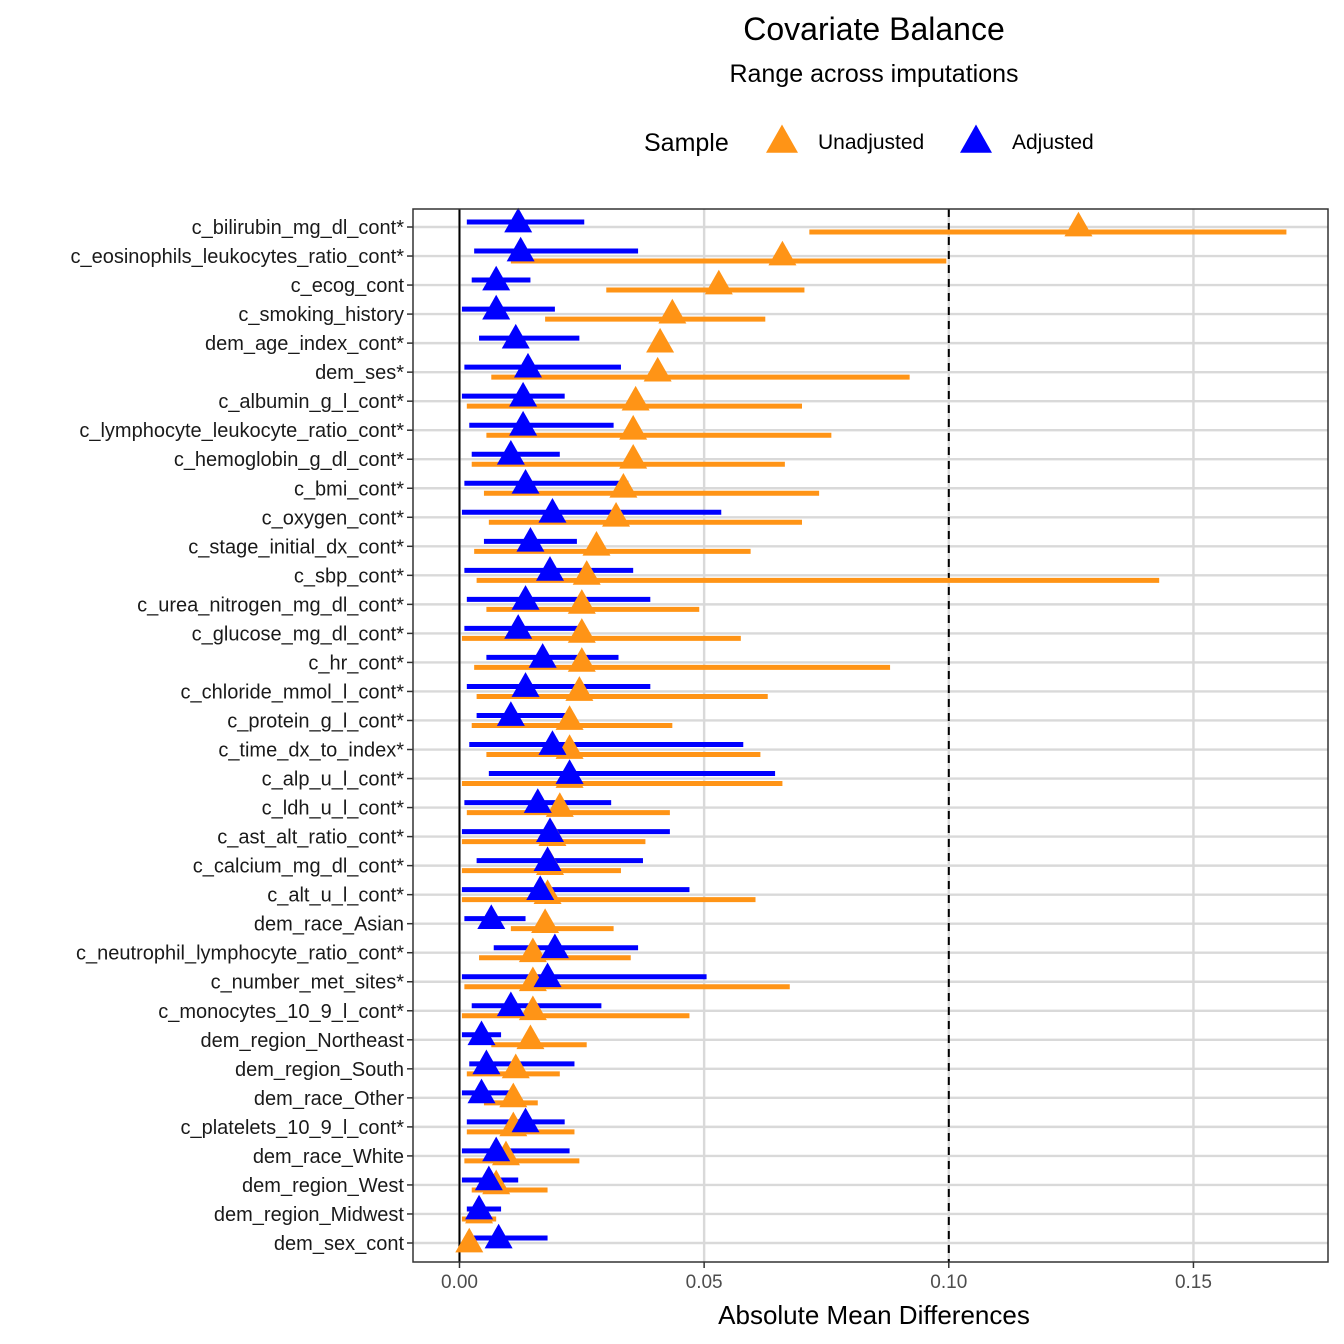  Describe the element at coordinates (292, 1128) in the screenshot. I see `y-tick-label: c_platelets_10_9_l_cont*` at that location.